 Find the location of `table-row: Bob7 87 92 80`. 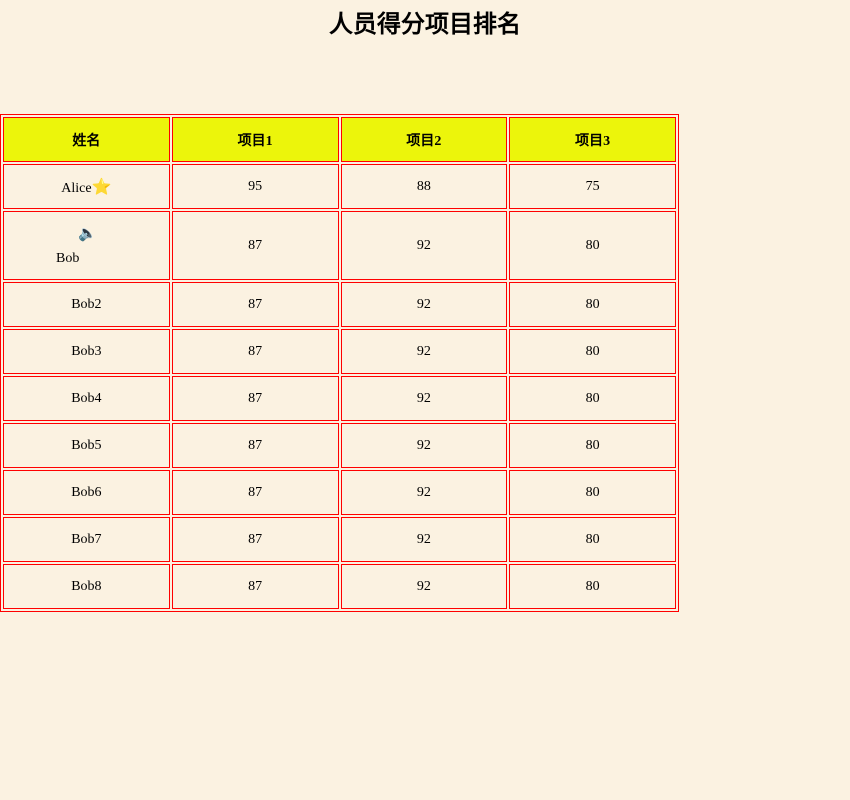

table-row: Bob7 87 92 80 is located at coordinates (339, 539).